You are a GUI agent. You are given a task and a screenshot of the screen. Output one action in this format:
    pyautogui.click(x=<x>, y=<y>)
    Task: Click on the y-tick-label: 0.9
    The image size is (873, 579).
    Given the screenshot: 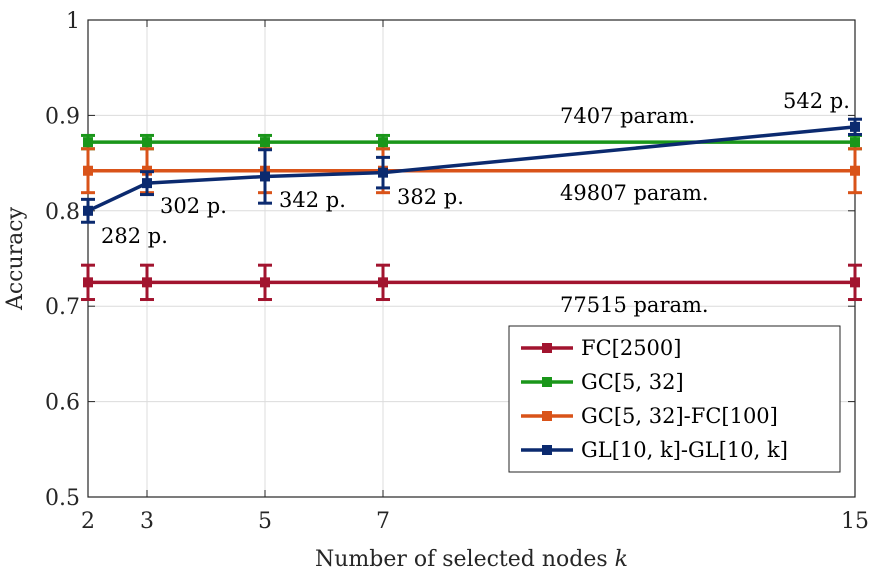 What is the action you would take?
    pyautogui.click(x=62, y=116)
    